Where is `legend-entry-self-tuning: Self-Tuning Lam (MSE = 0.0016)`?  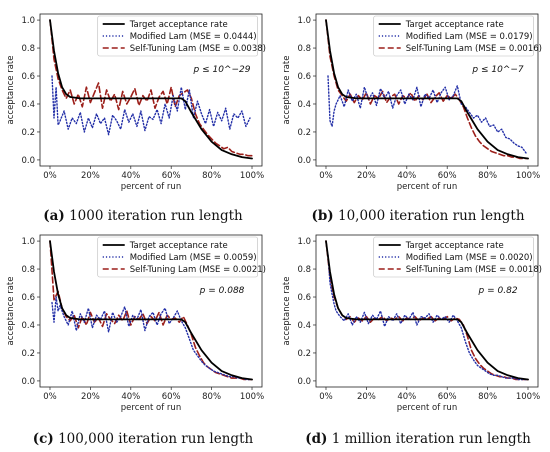
legend-entry-self-tuning: Self-Tuning Lam (MSE = 0.0016) is located at coordinates (474, 49).